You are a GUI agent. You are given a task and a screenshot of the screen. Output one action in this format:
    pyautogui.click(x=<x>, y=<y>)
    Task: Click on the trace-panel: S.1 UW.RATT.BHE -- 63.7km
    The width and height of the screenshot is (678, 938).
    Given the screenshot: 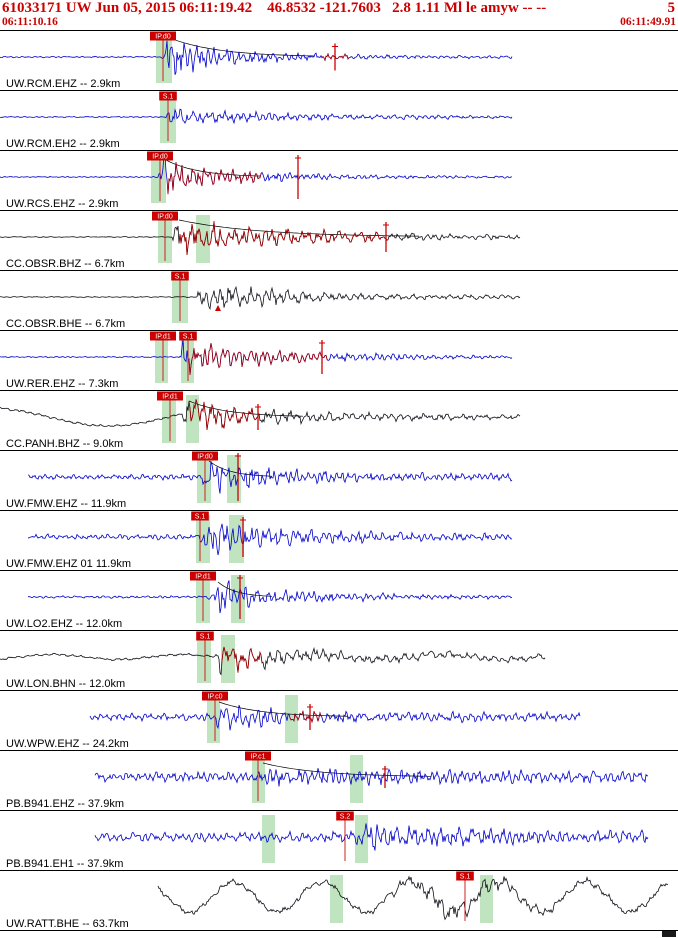 What is the action you would take?
    pyautogui.click(x=339, y=901)
    